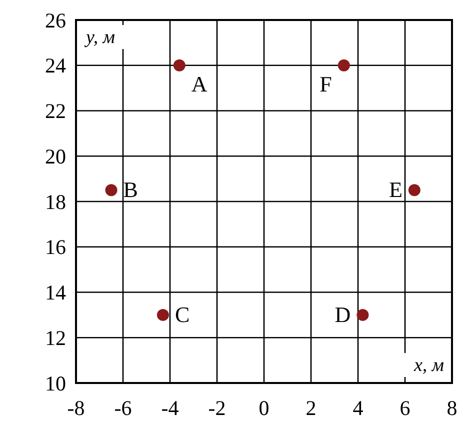 This screenshot has width=460, height=441. I want to click on x-axis-title: x, м, so click(428, 365).